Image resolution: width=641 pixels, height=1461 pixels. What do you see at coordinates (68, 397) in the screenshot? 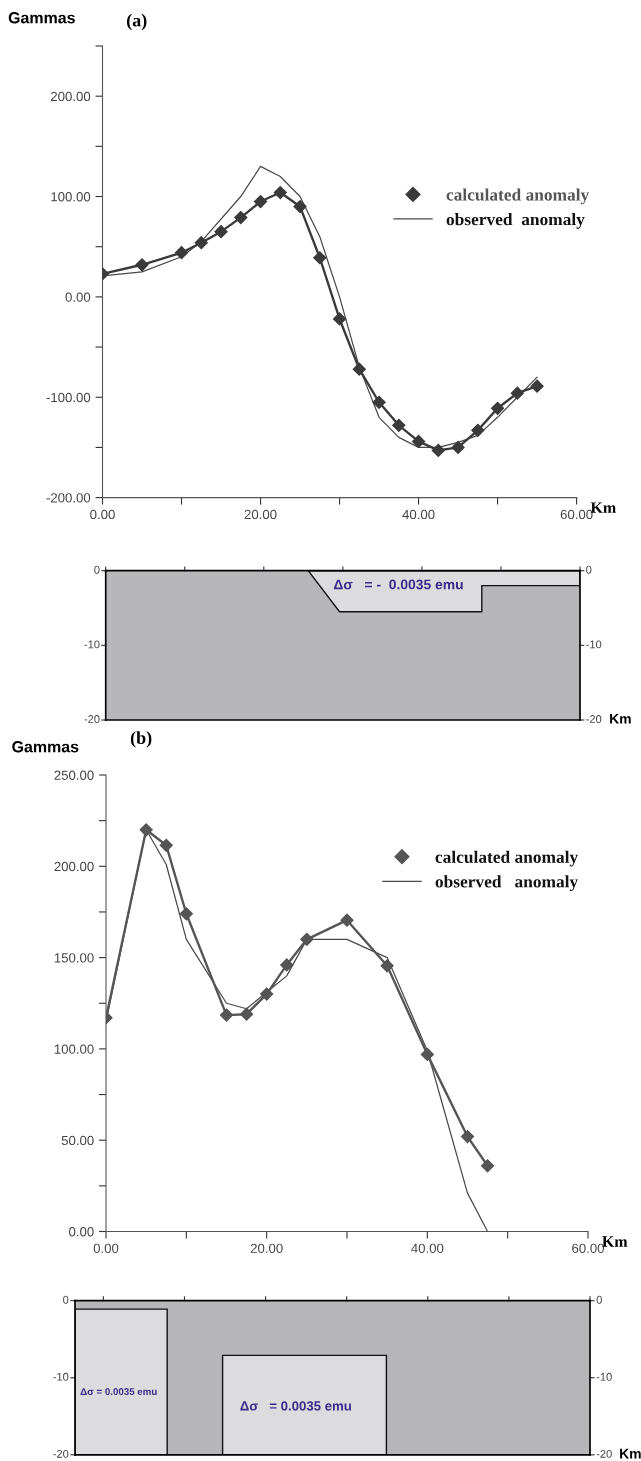
I see `y-tick-label: -100.00` at bounding box center [68, 397].